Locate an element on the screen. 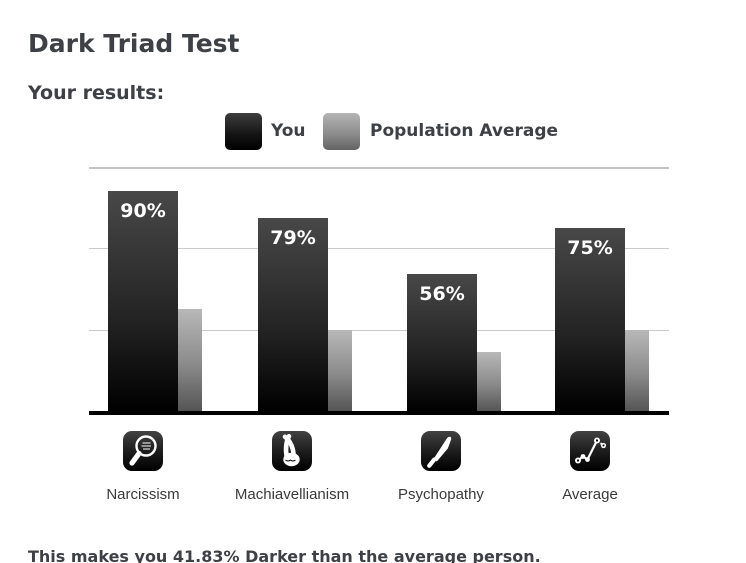  category-label-average: Average is located at coordinates (590, 494).